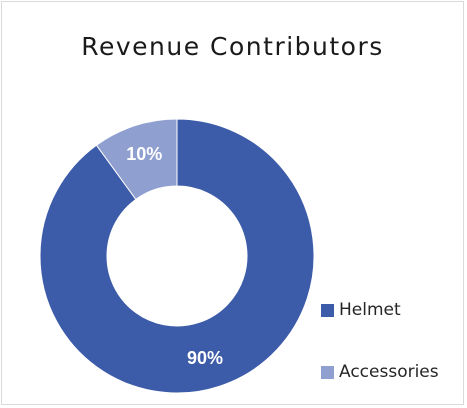 The height and width of the screenshot is (408, 467). What do you see at coordinates (327, 310) in the screenshot?
I see `legend-swatch-helmet` at bounding box center [327, 310].